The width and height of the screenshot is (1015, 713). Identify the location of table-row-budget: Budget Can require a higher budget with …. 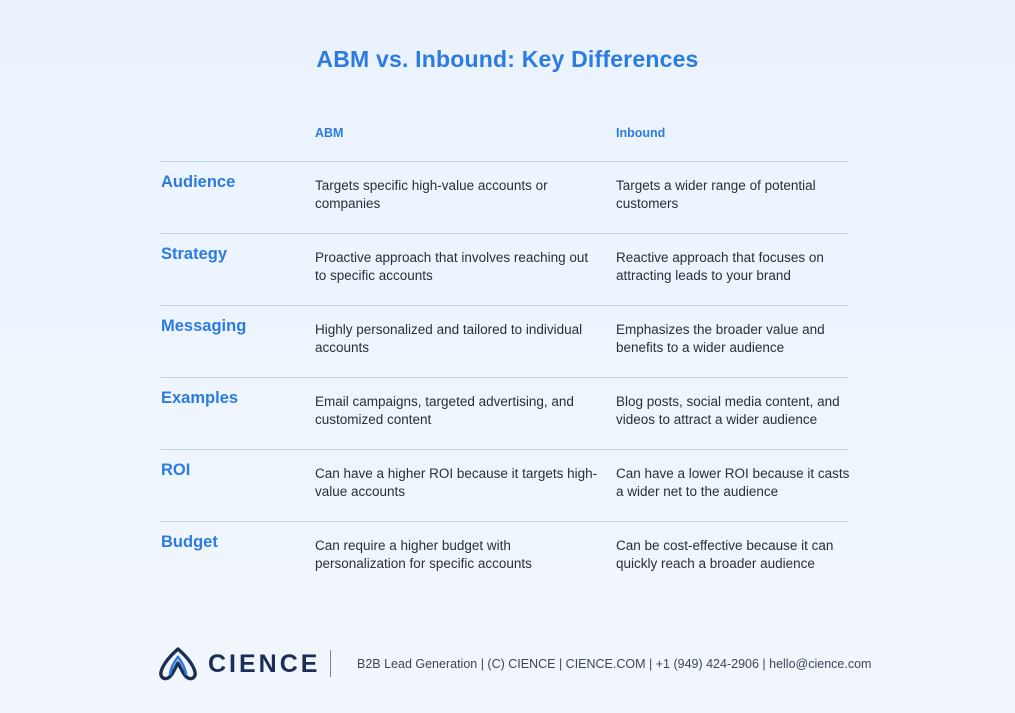
(504, 557).